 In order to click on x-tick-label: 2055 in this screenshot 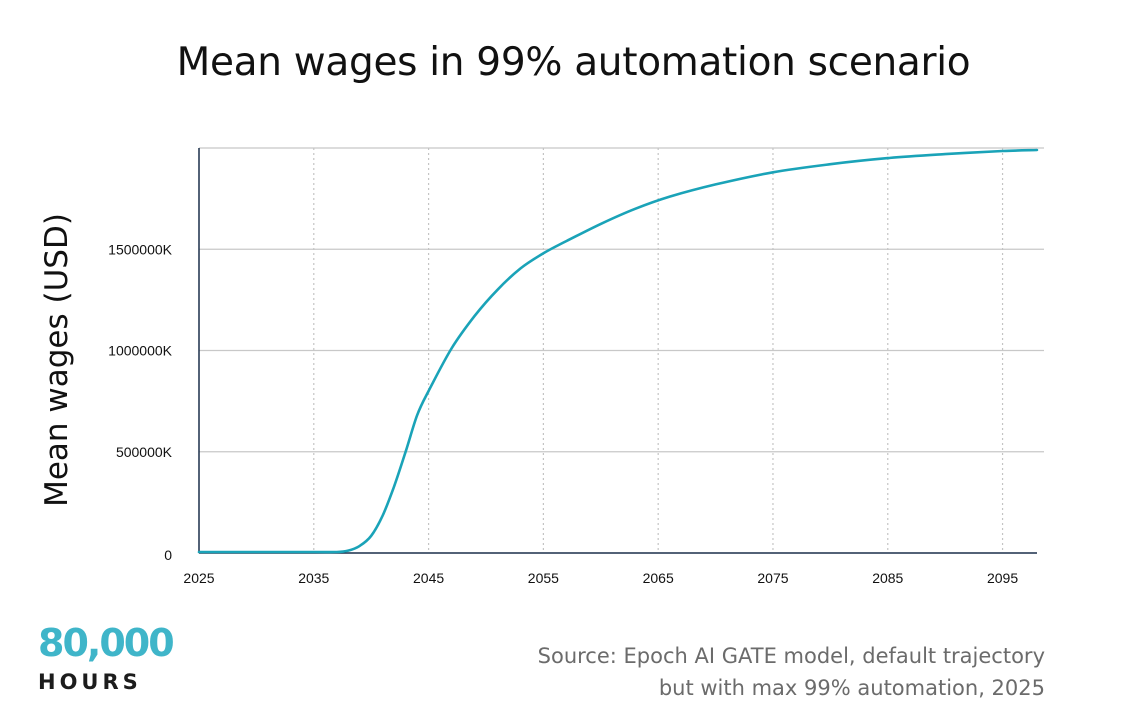, I will do `click(543, 578)`.